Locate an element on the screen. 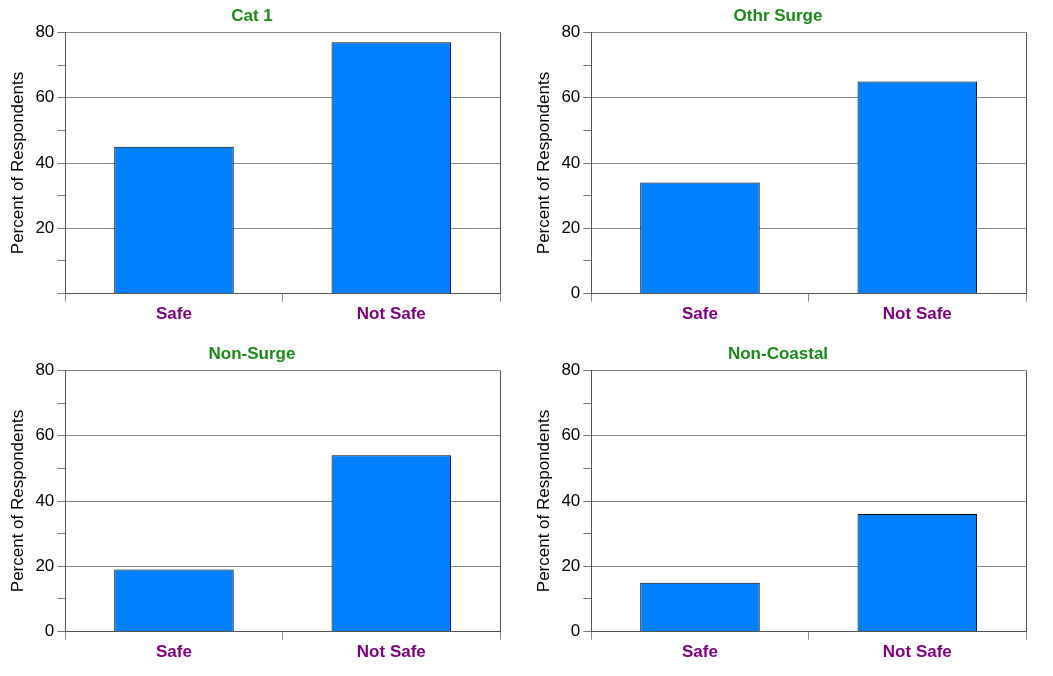 Image resolution: width=1053 pixels, height=676 pixels. chart-title: Othr Surge is located at coordinates (778, 15).